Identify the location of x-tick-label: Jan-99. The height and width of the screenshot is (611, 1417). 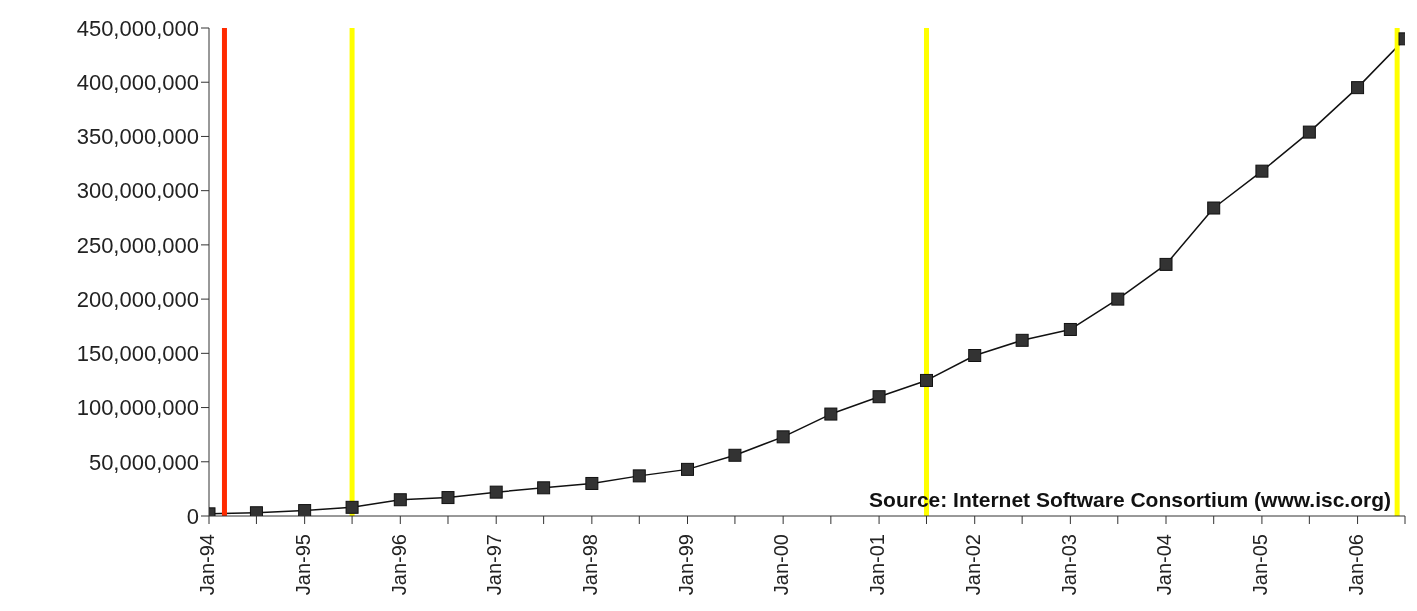
(685, 565).